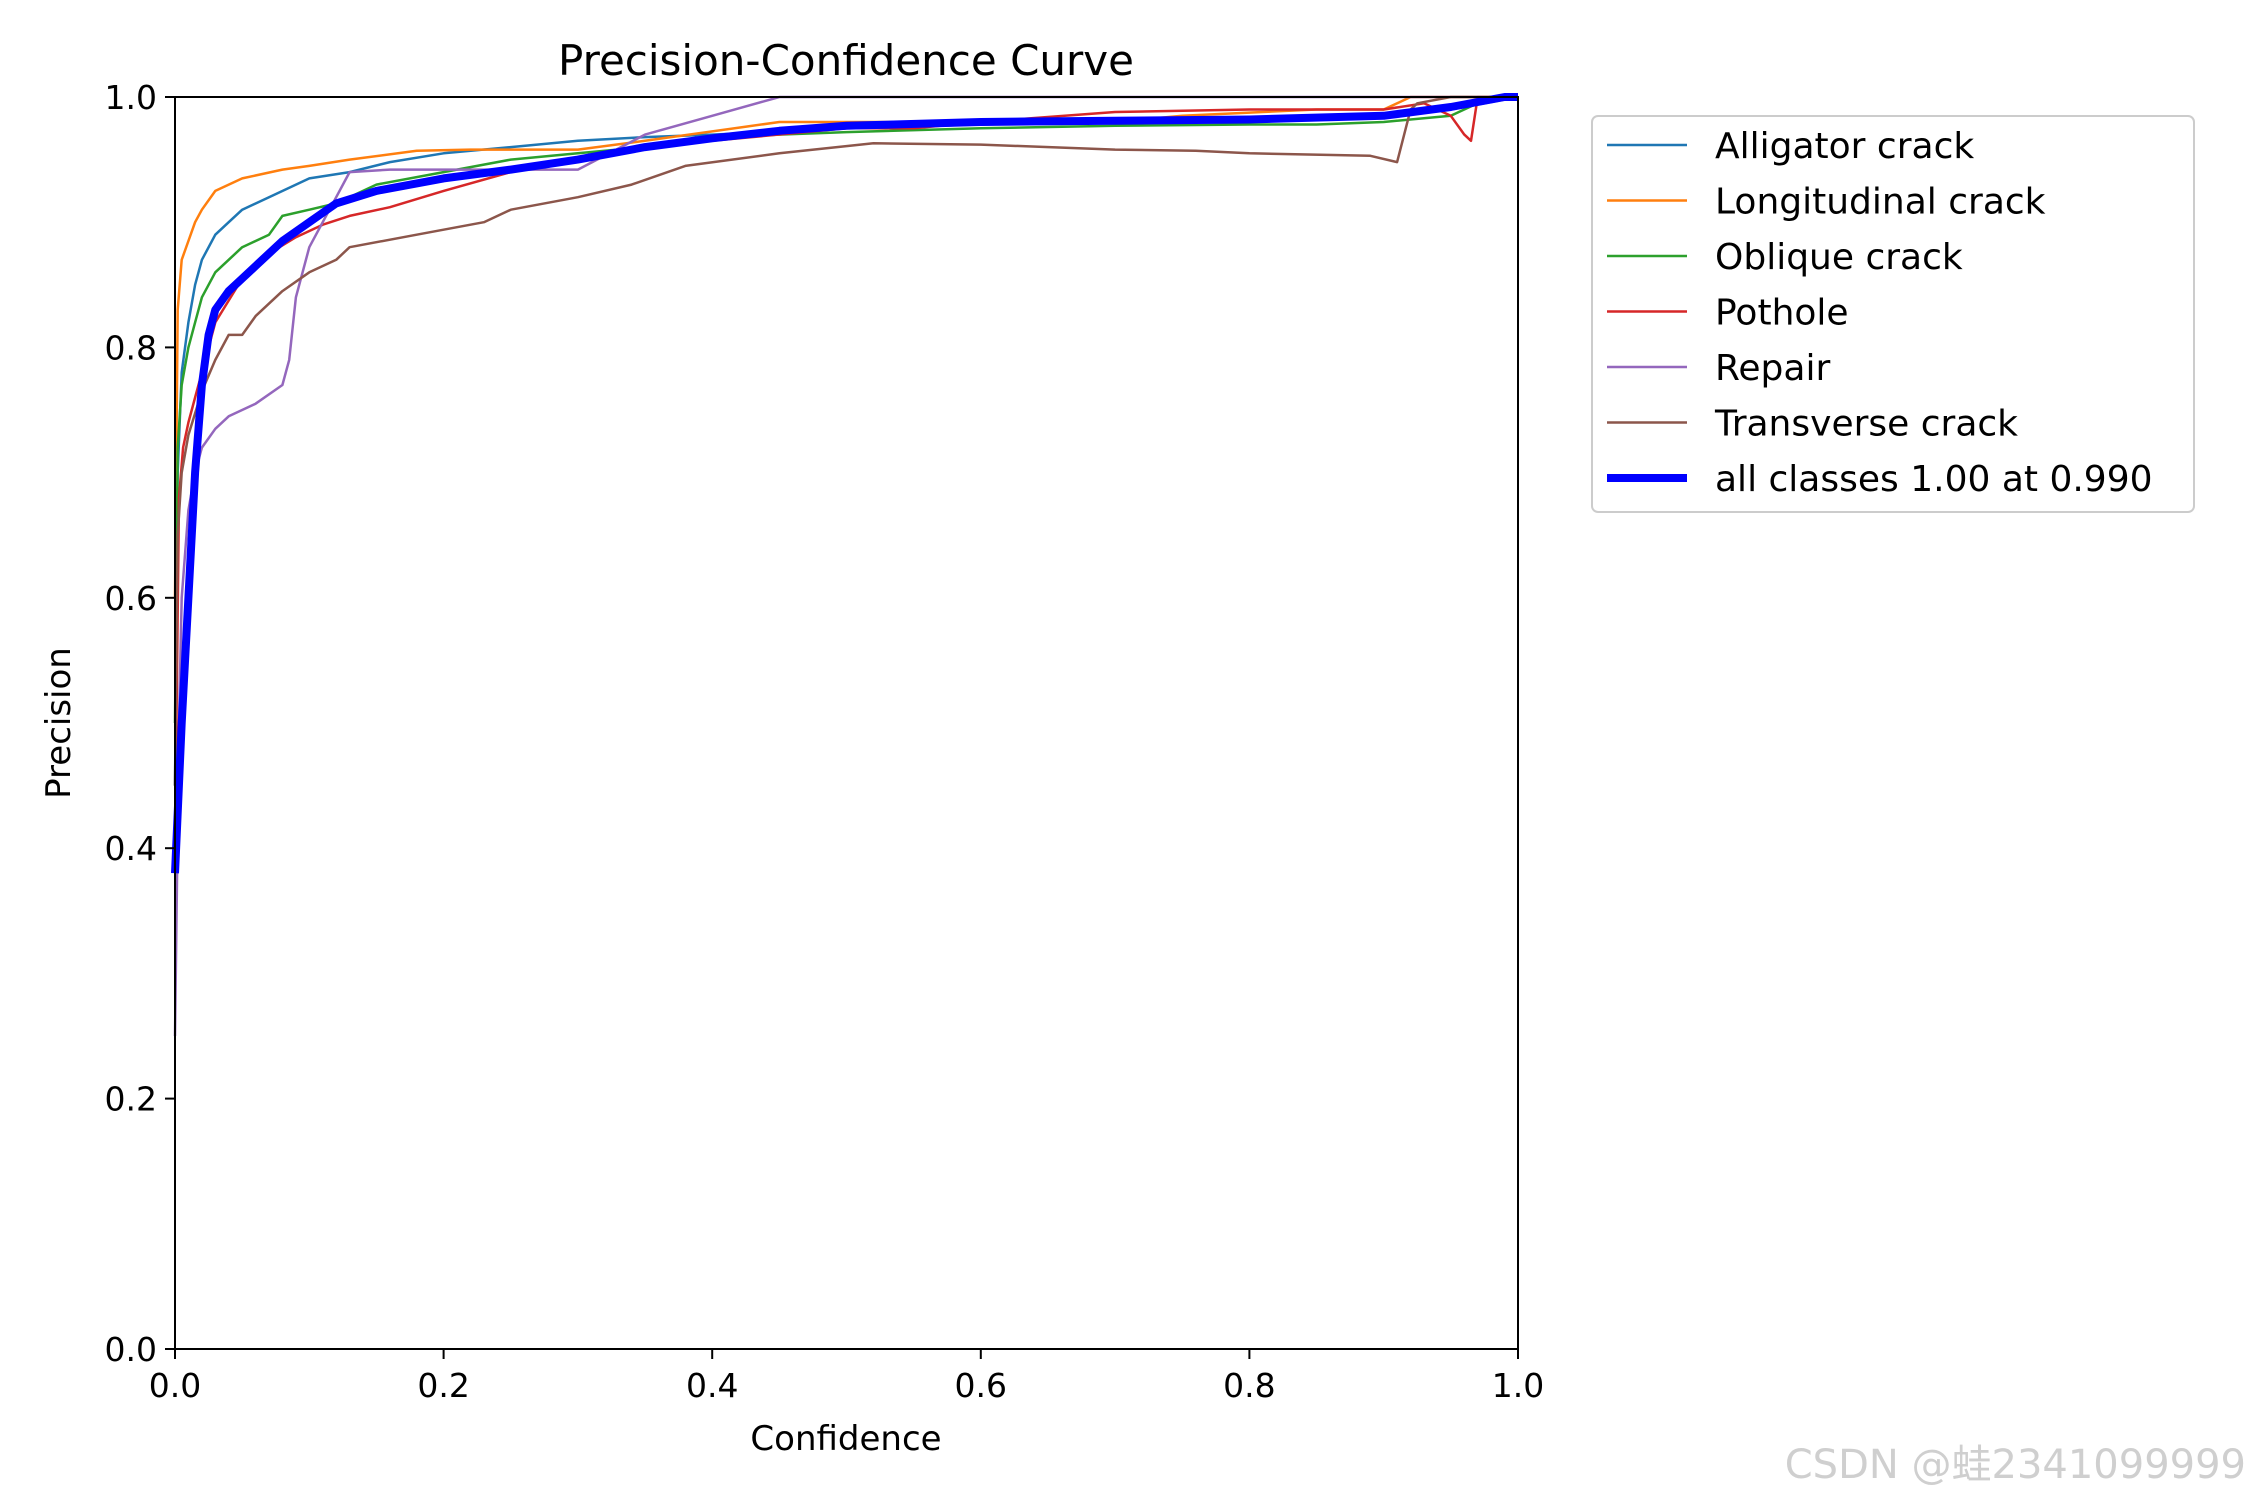  What do you see at coordinates (712, 1385) in the screenshot?
I see `x-tick-label: 0.4` at bounding box center [712, 1385].